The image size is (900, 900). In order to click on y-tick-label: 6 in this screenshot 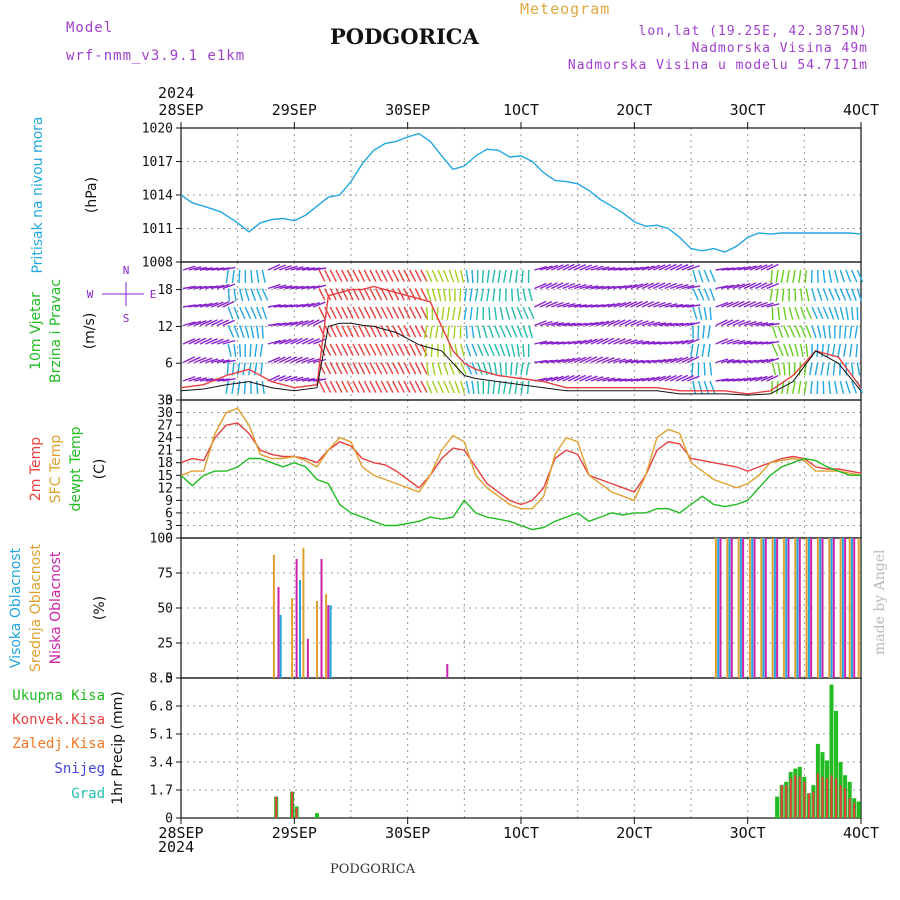, I will do `click(169, 364)`.